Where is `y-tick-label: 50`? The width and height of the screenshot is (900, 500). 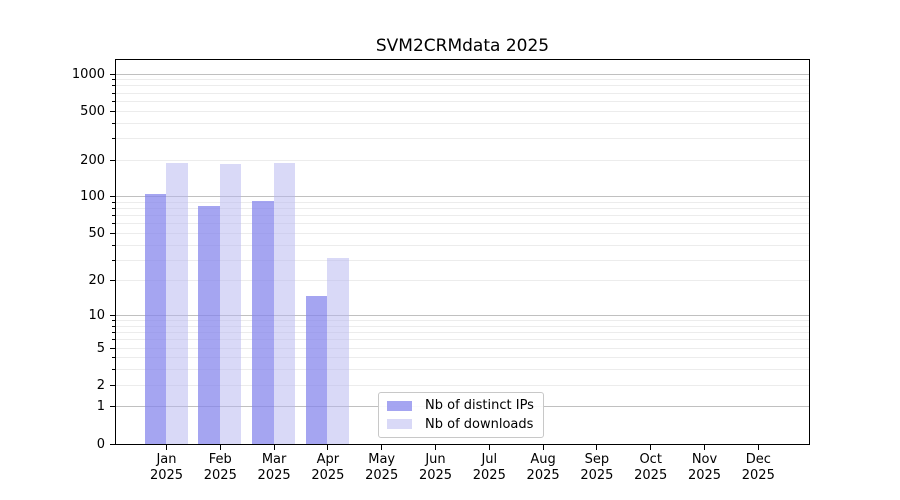
y-tick-label: 50 is located at coordinates (96, 233).